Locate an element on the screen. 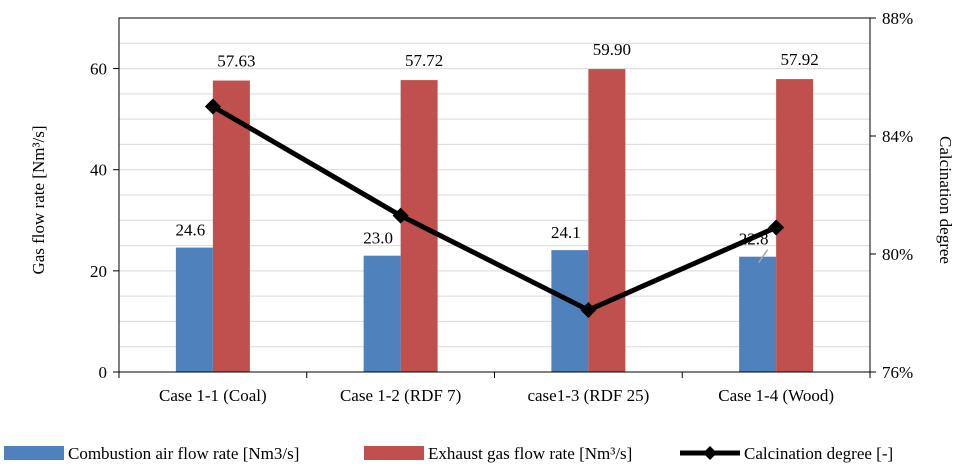  y-tick-label: 60 is located at coordinates (98, 69).